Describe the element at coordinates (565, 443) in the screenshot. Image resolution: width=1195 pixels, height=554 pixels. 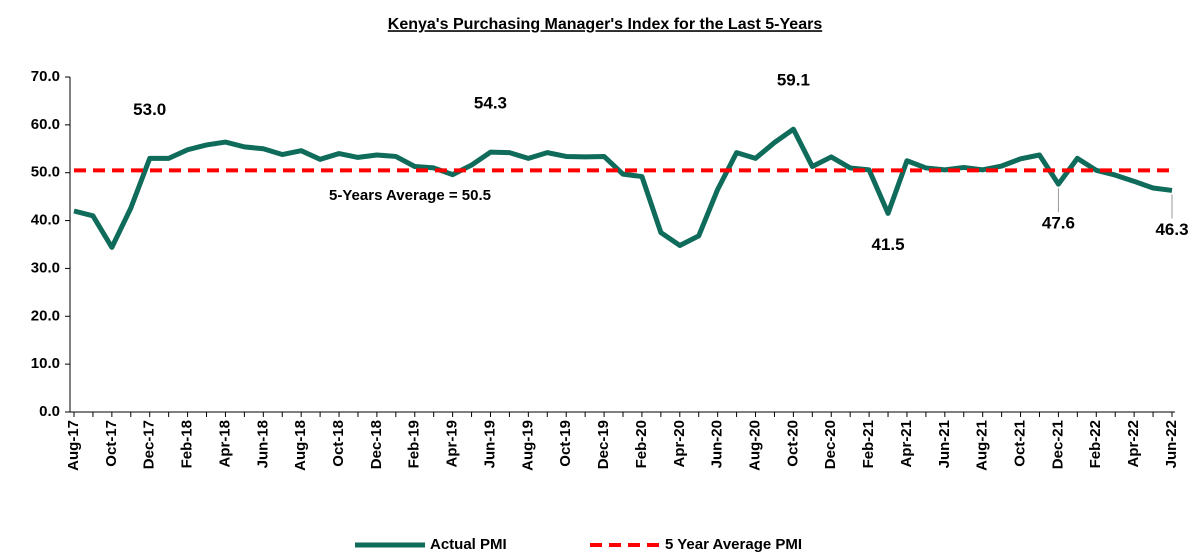
I see `x-tick-label: Oct-19` at that location.